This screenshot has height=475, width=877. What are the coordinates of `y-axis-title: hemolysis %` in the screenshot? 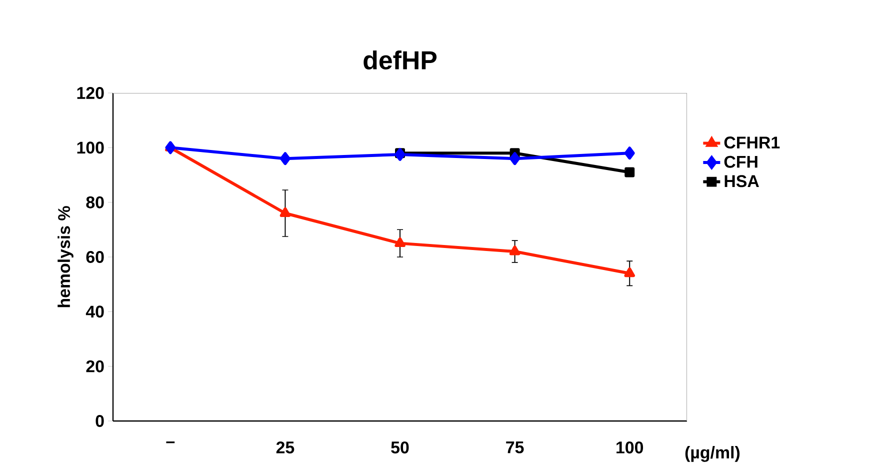 It's located at (66, 257).